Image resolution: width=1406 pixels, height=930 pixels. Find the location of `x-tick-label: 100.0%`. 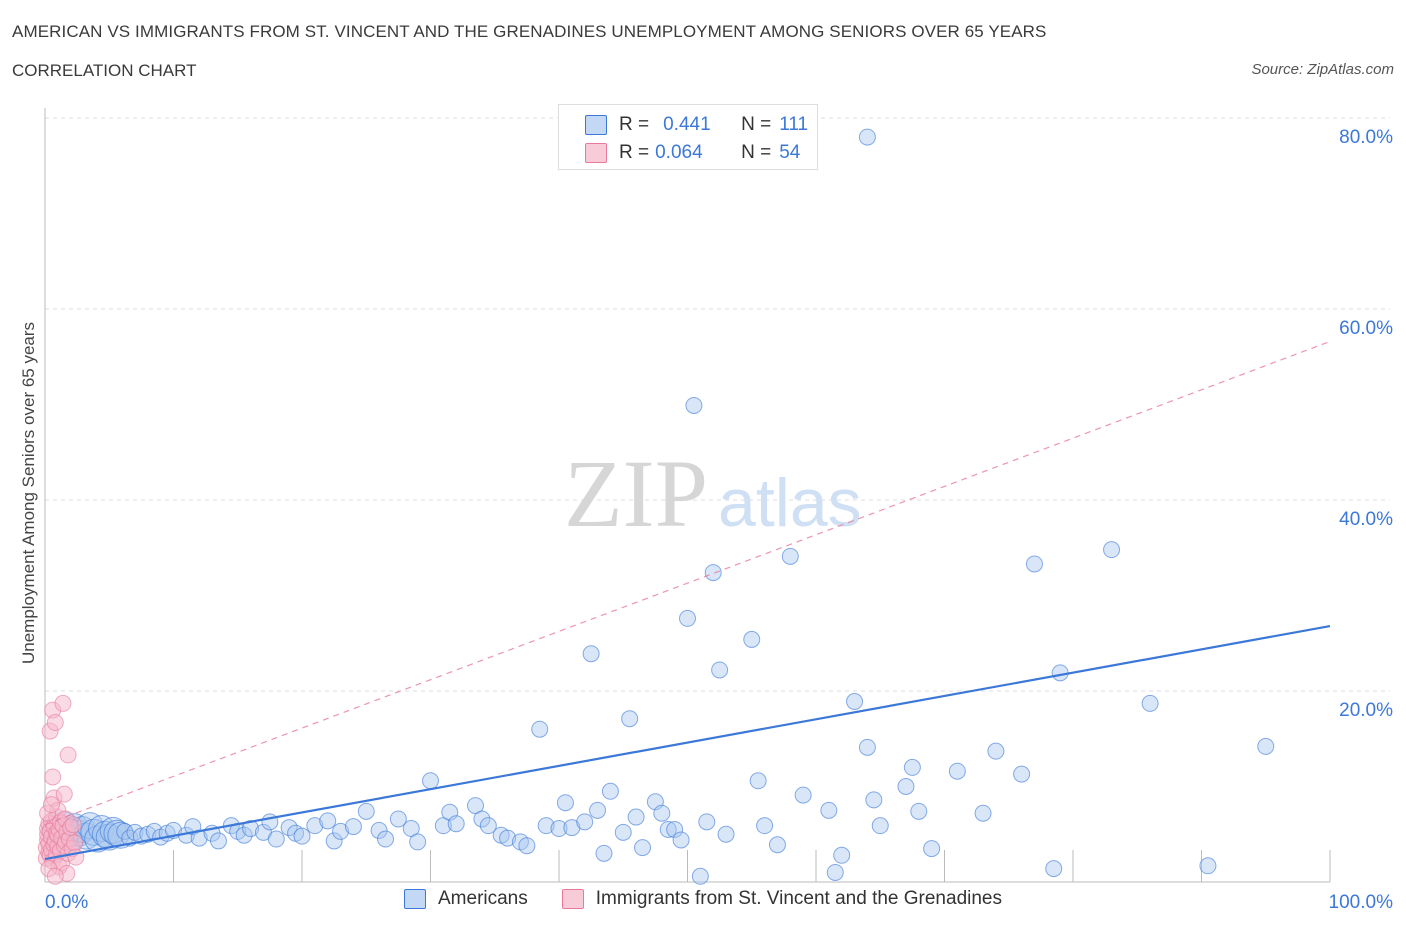

x-tick-label: 100.0% is located at coordinates (1361, 902).